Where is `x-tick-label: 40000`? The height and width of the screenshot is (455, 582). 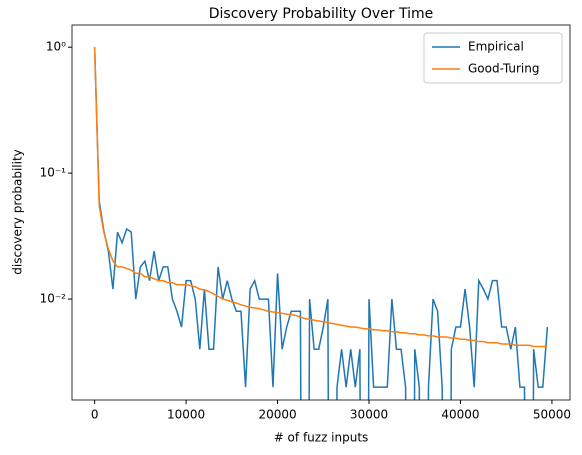 x-tick-label: 40000 is located at coordinates (460, 415).